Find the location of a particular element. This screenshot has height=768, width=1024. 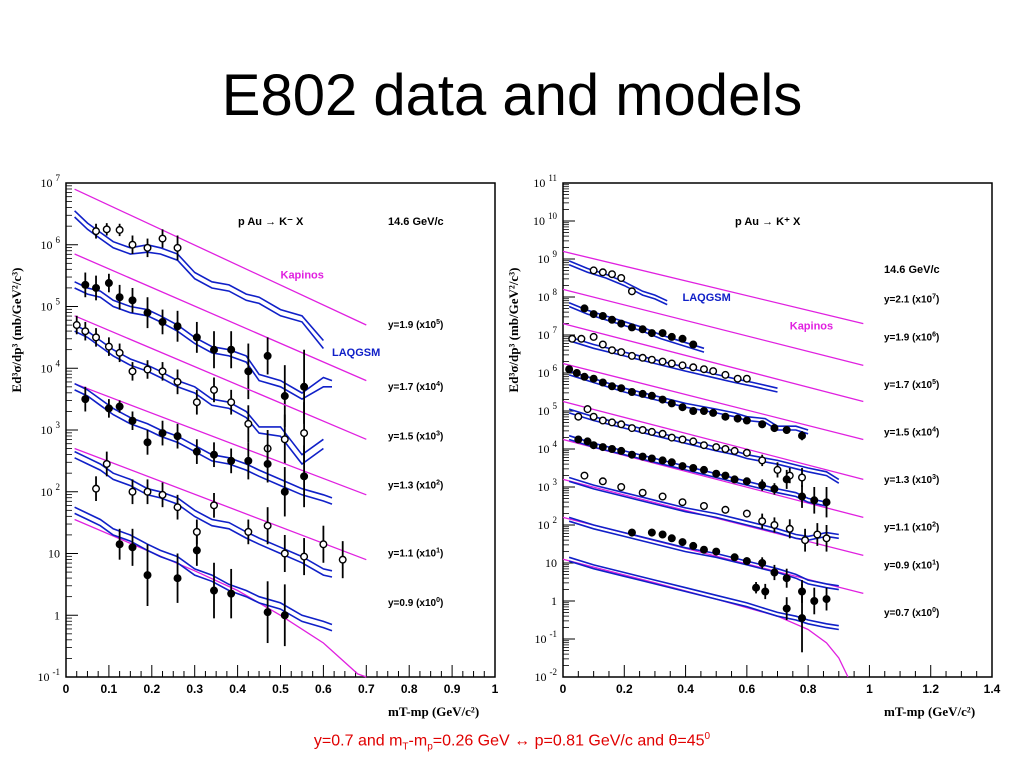

rapidity-label: y=1.5 (x104) is located at coordinates (911, 433).